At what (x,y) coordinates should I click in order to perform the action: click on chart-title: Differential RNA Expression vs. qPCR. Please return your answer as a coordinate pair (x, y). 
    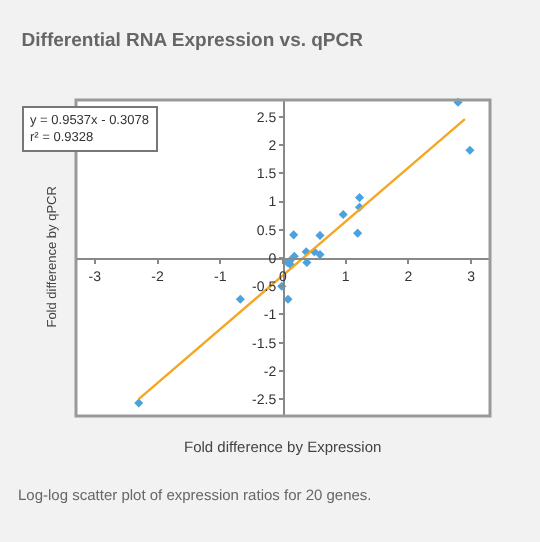
    Looking at the image, I should click on (192, 40).